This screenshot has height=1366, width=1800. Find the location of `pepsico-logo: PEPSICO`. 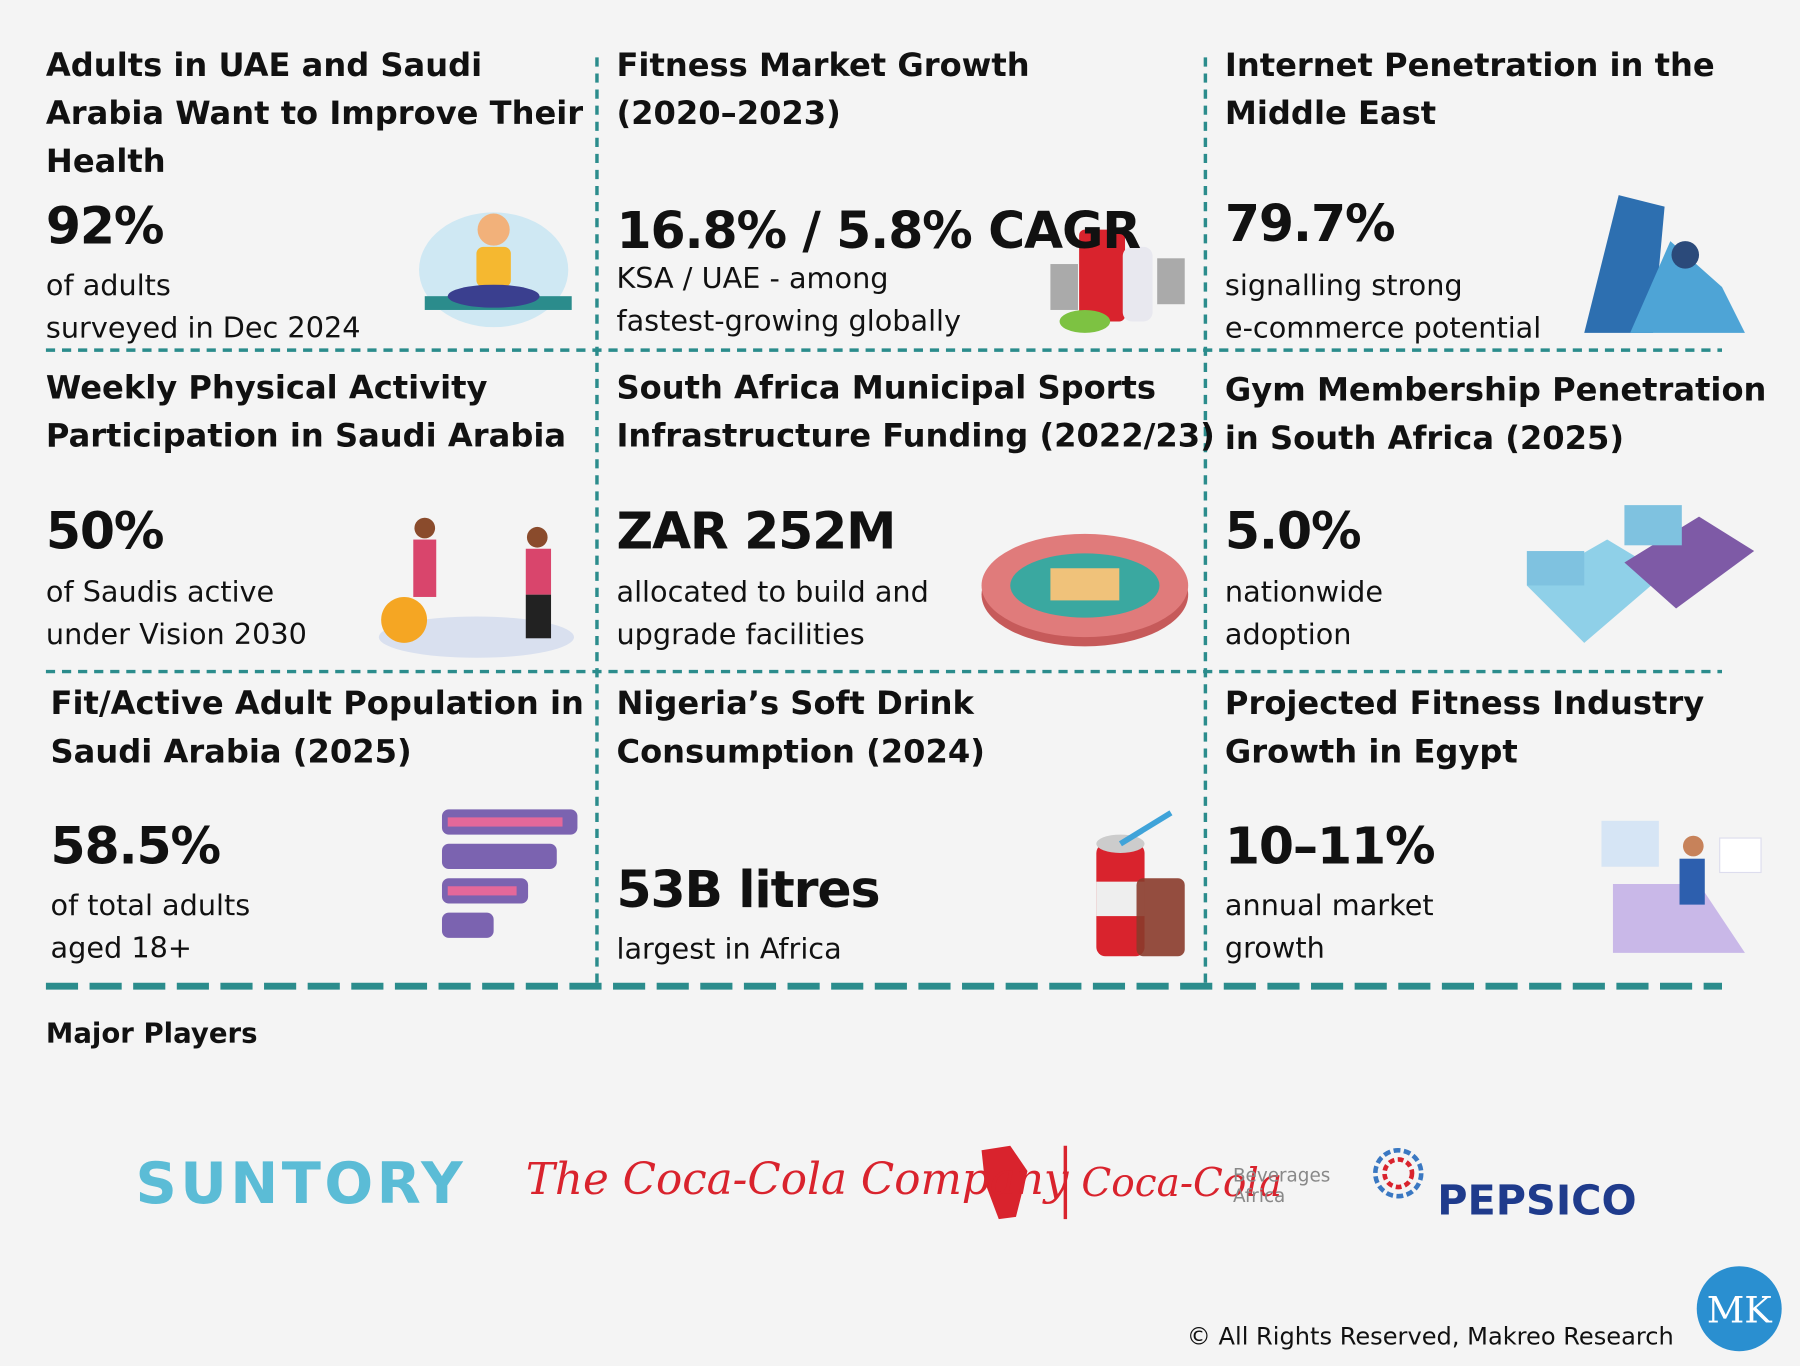

pepsico-logo: PEPSICO is located at coordinates (1536, 1201).